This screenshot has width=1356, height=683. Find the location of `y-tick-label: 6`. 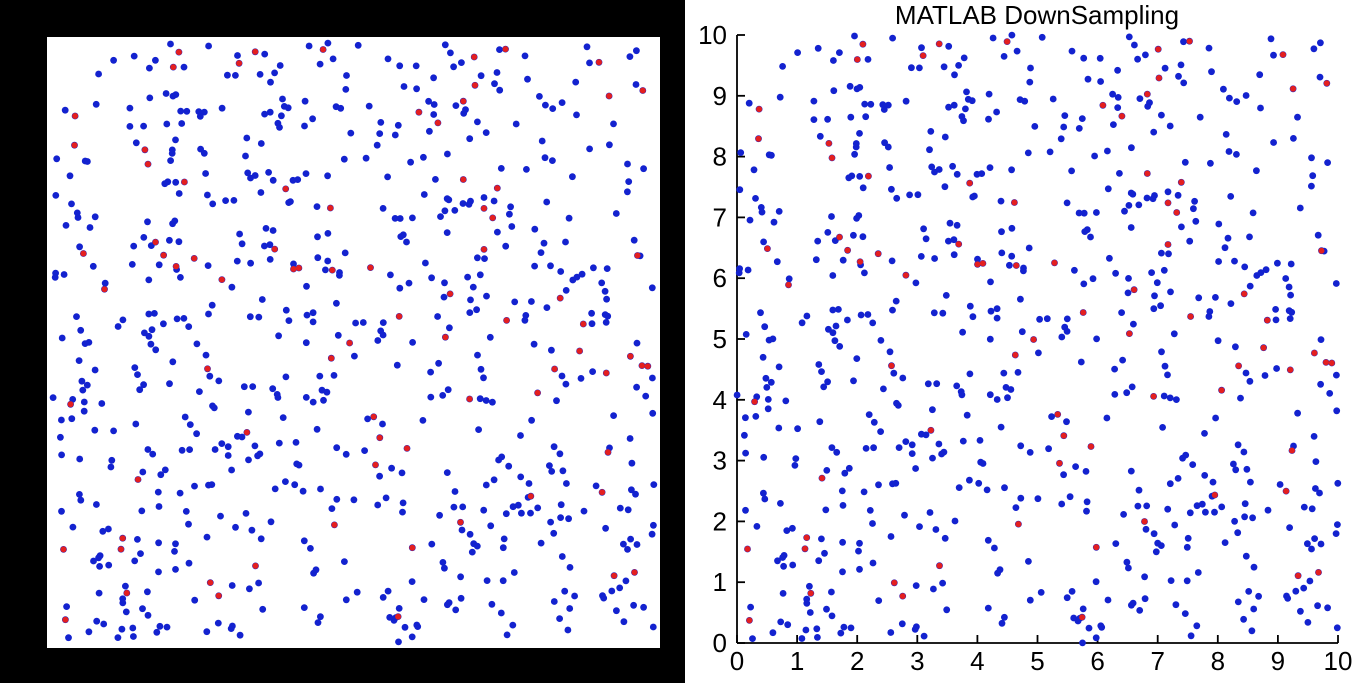

y-tick-label: 6 is located at coordinates (720, 278).